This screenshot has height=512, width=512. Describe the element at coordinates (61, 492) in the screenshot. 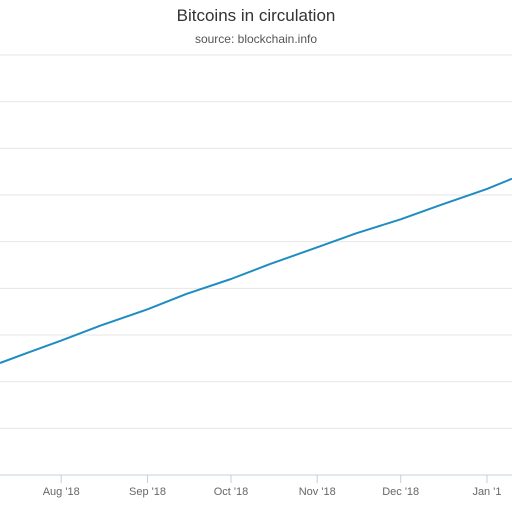

I see `x-tick-label: Aug '18` at that location.